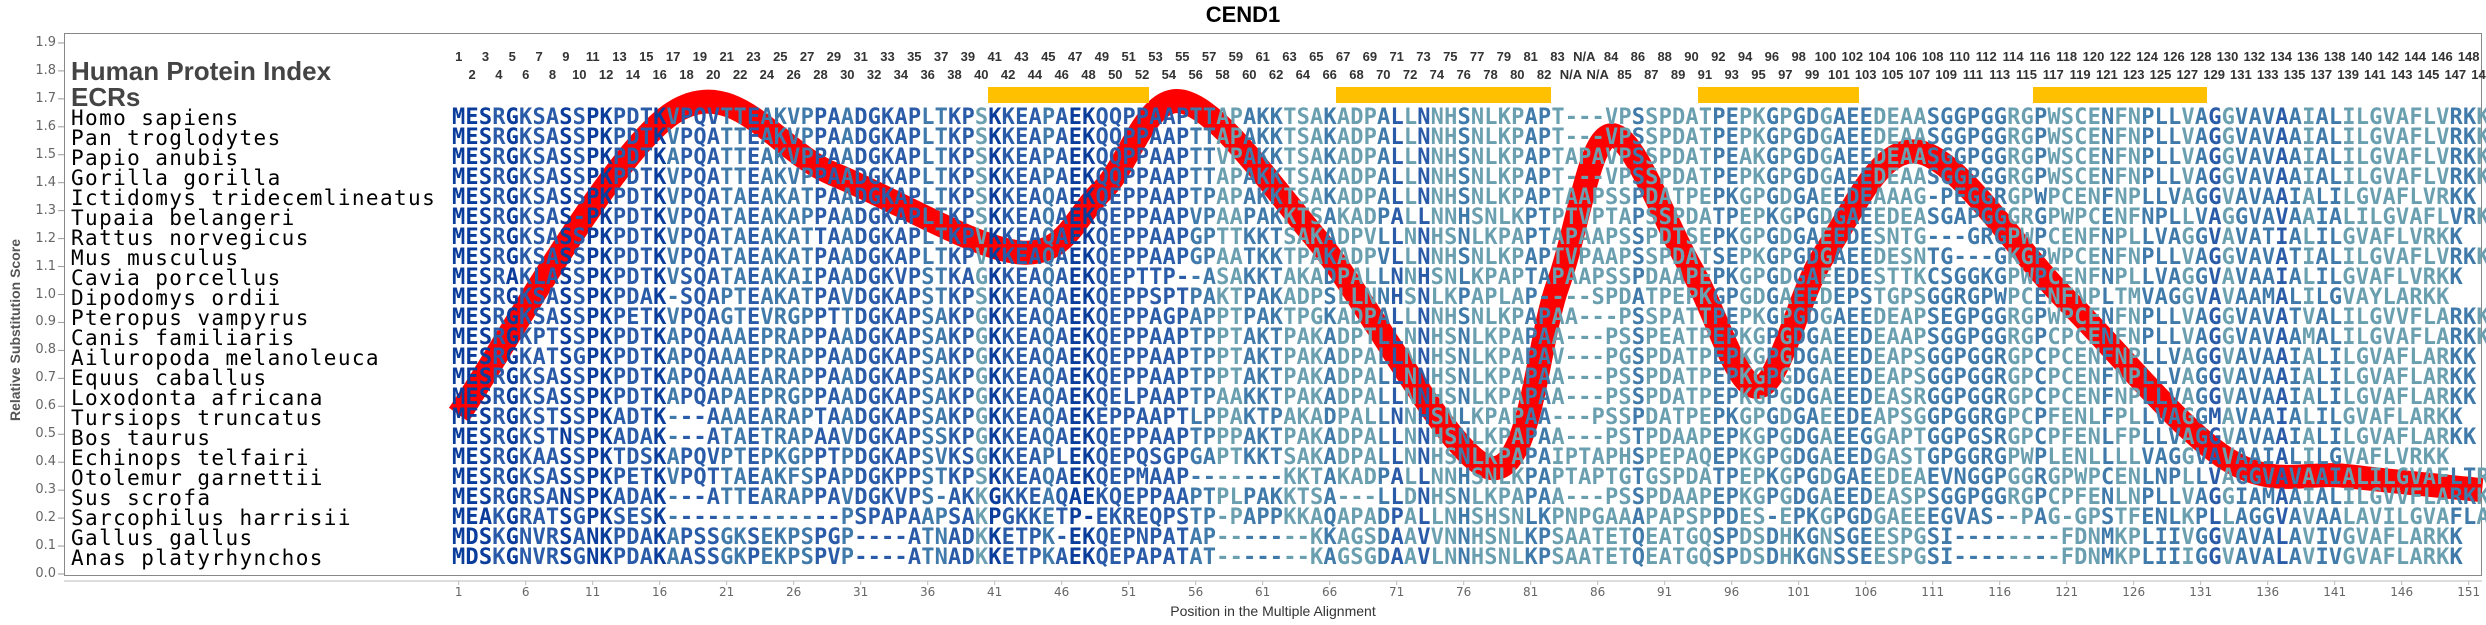  What do you see at coordinates (45, 518) in the screenshot?
I see `y-tick-label: 0.2` at bounding box center [45, 518].